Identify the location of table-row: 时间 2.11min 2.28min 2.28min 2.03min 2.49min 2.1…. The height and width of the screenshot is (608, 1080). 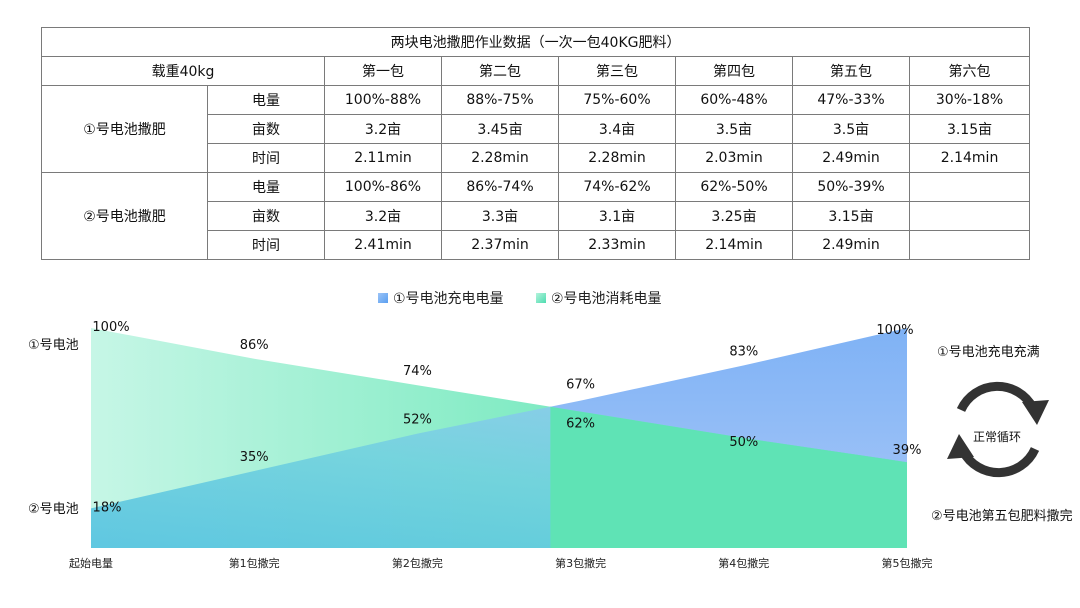
(536, 158).